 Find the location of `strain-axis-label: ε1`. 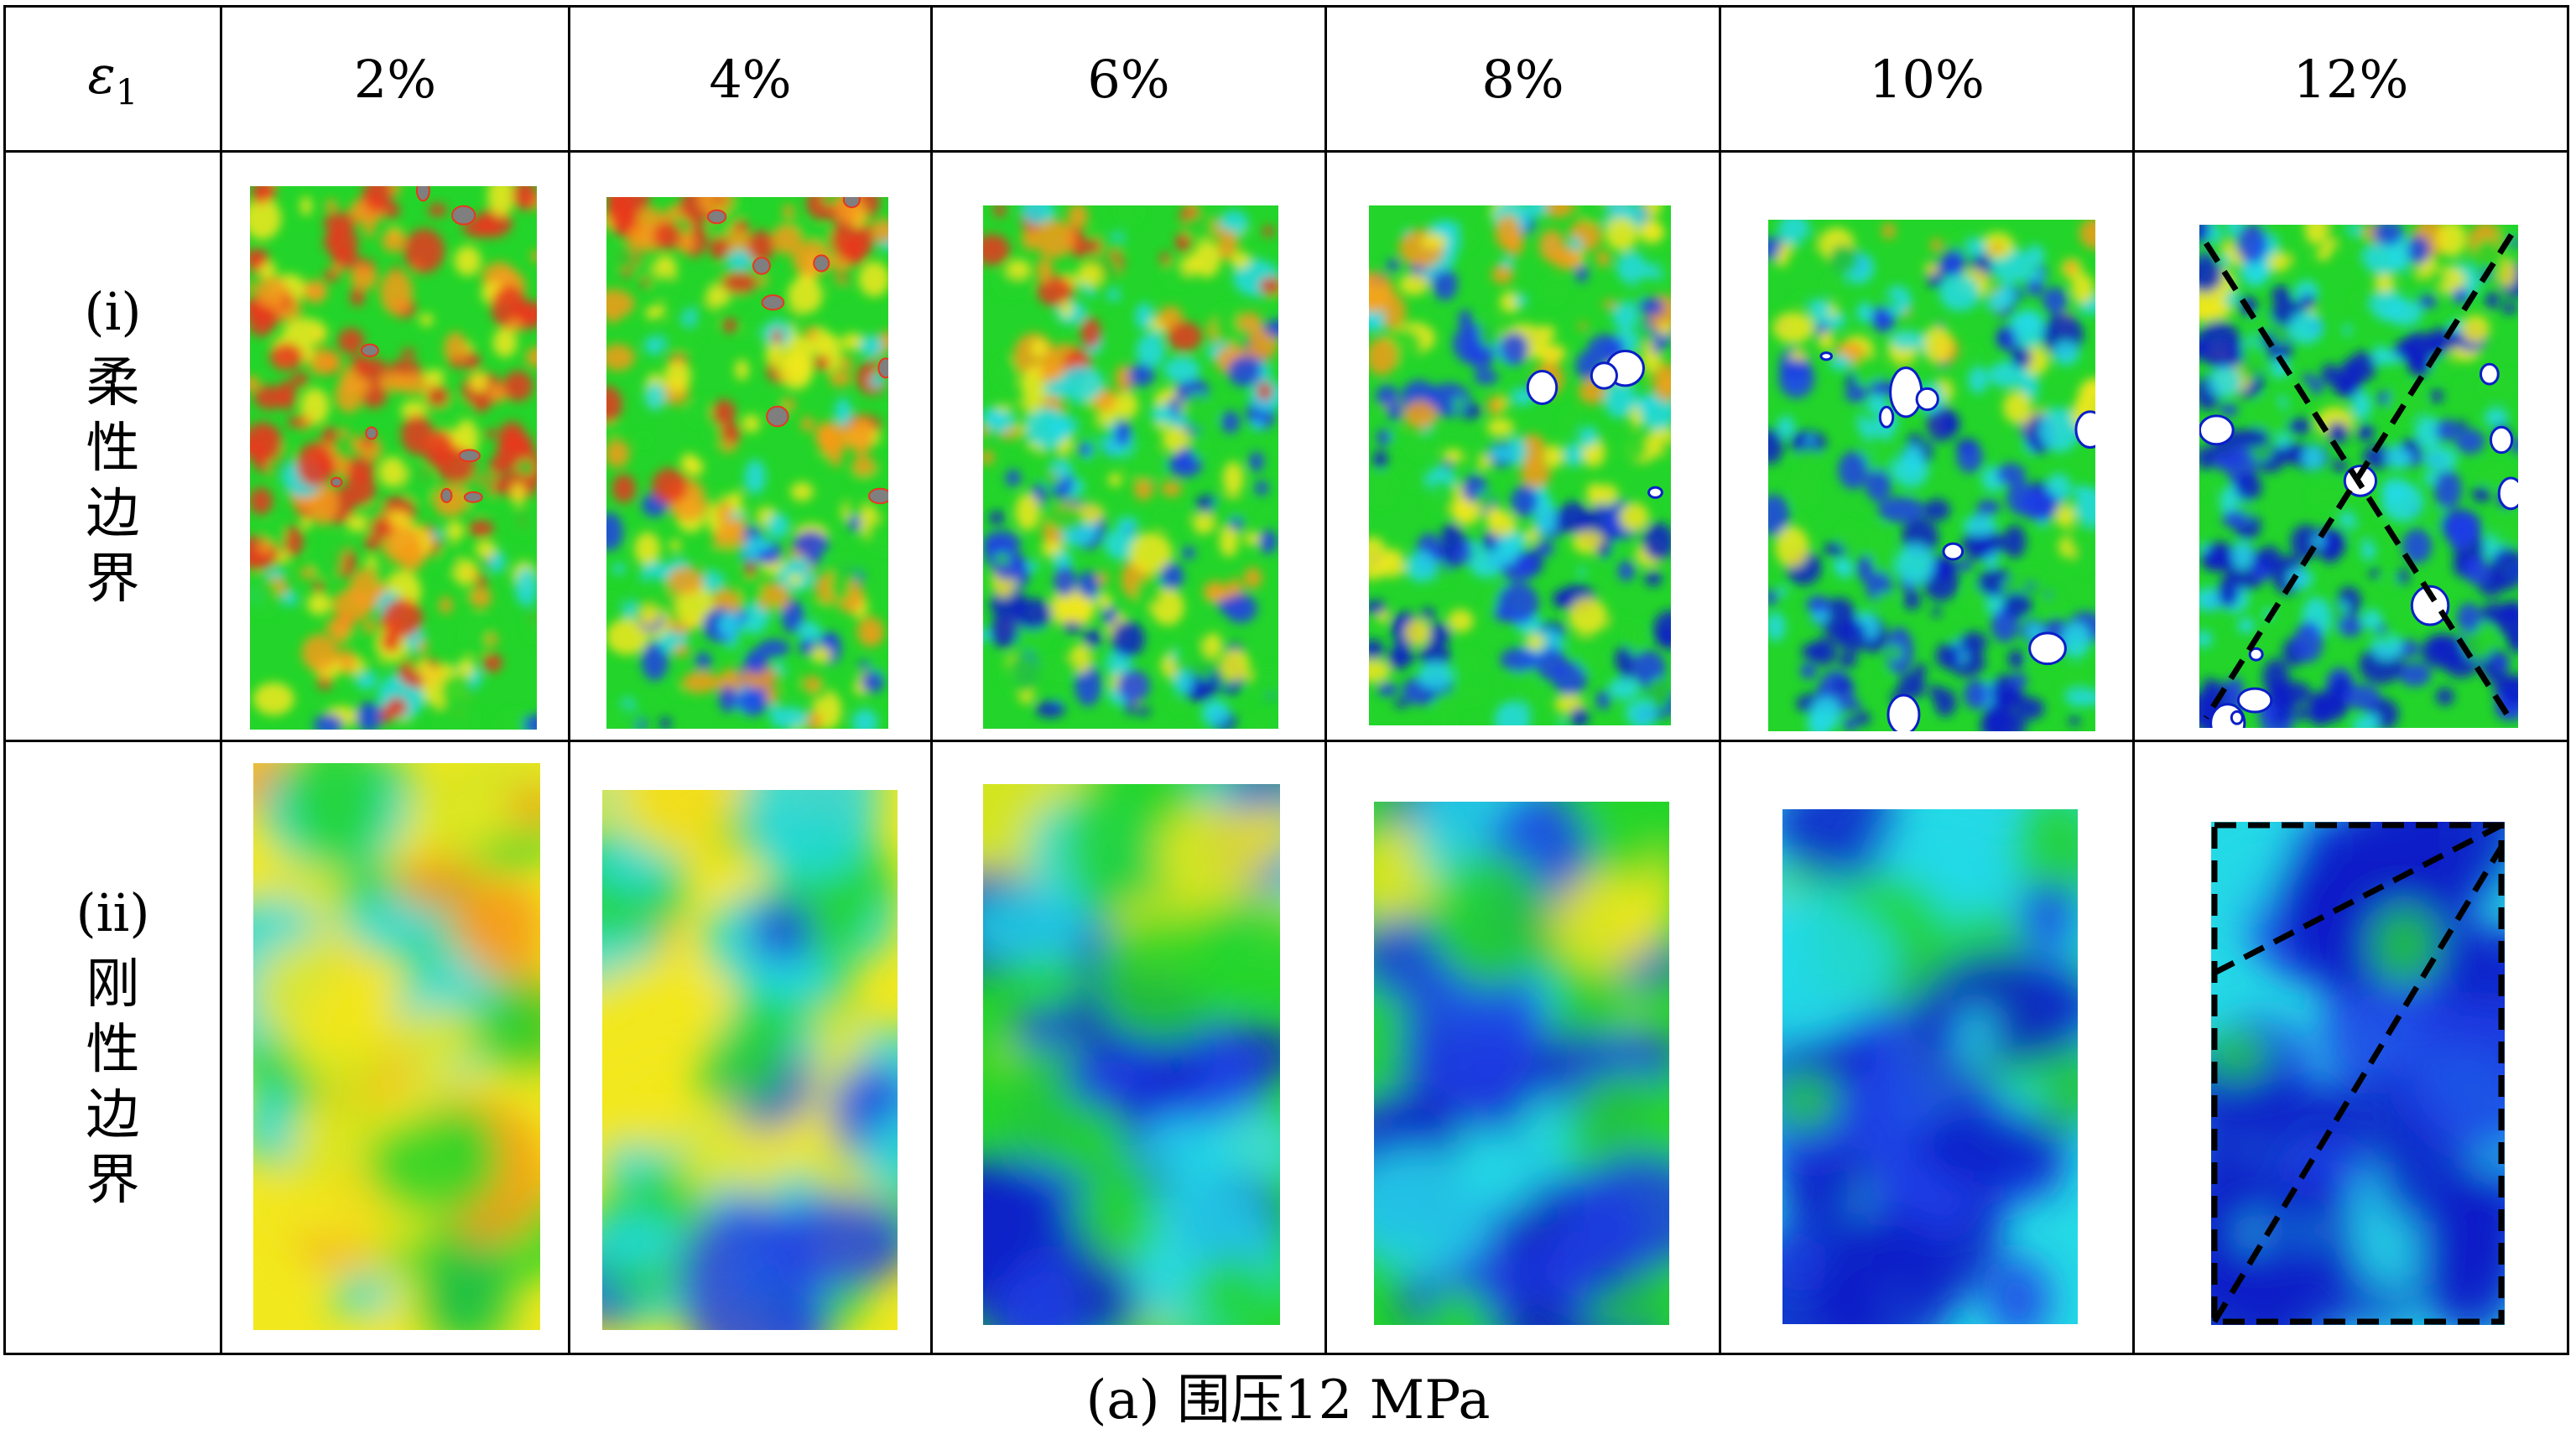

strain-axis-label: ε1 is located at coordinates (112, 79).